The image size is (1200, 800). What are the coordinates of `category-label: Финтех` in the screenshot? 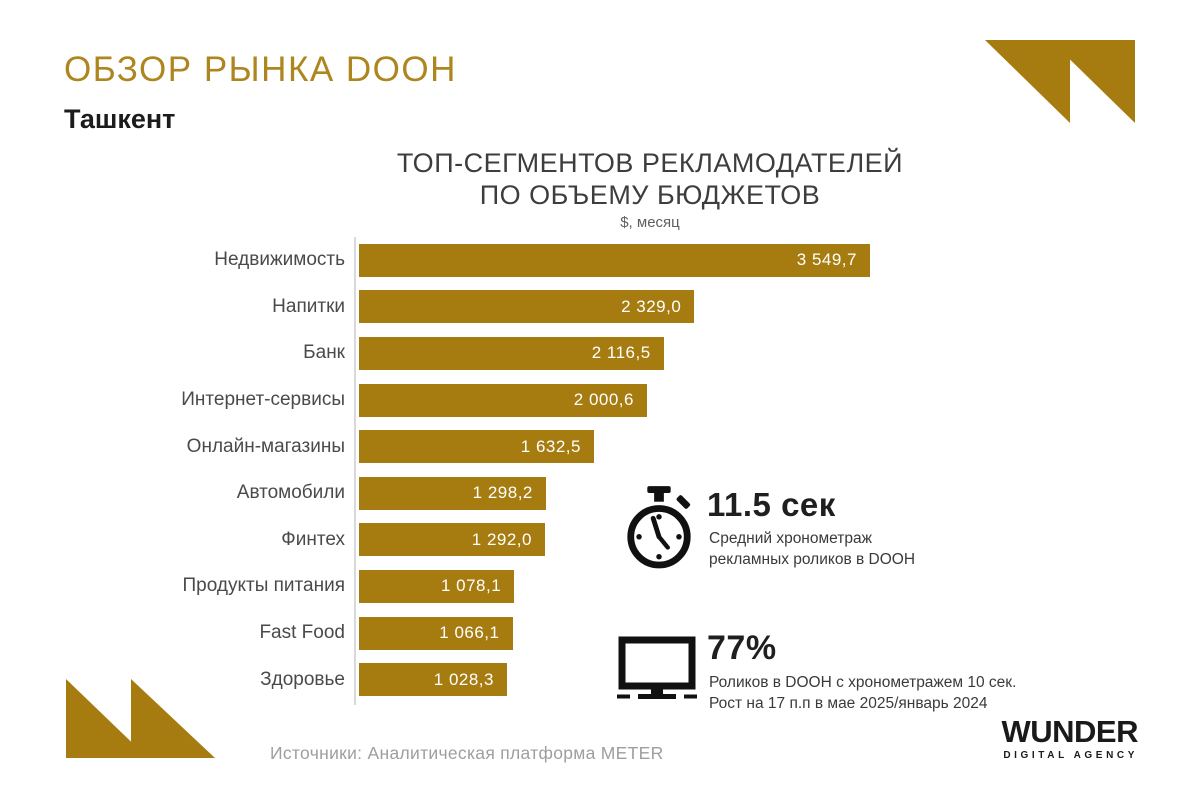 It's located at (313, 539).